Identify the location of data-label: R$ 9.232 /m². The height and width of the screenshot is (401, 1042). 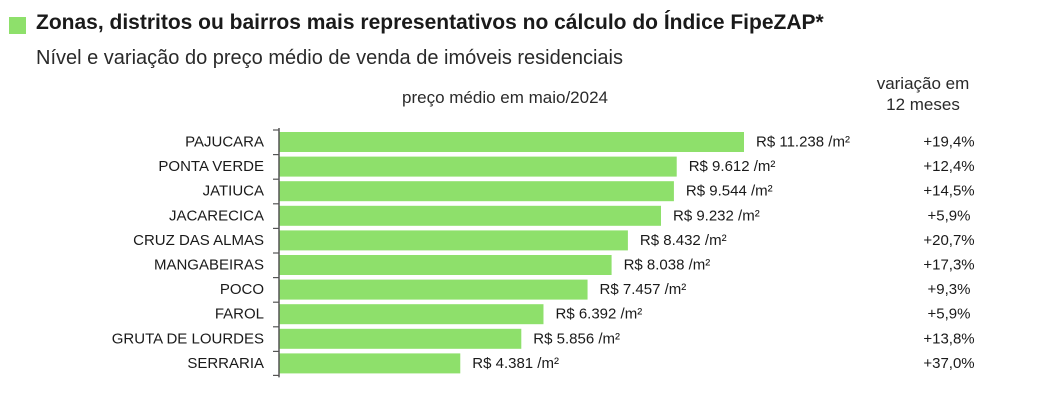
(716, 215).